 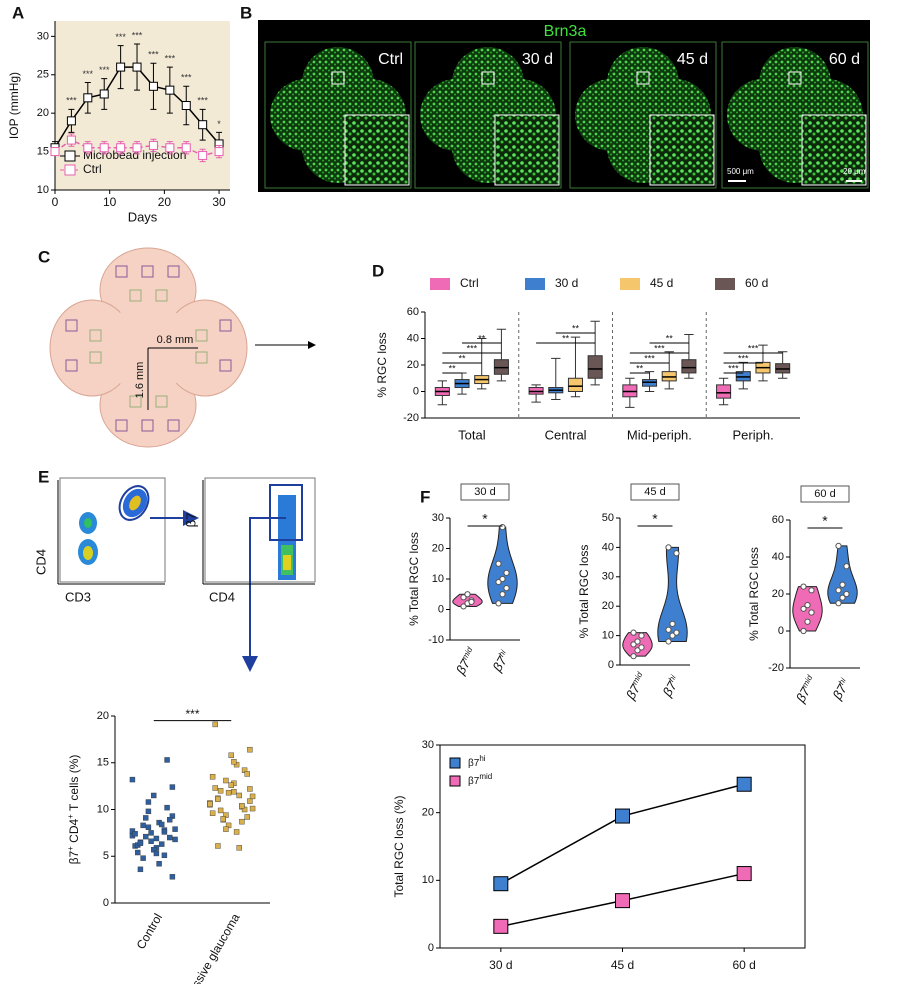 What do you see at coordinates (472, 434) in the screenshot?
I see `x-tick-label: Total` at bounding box center [472, 434].